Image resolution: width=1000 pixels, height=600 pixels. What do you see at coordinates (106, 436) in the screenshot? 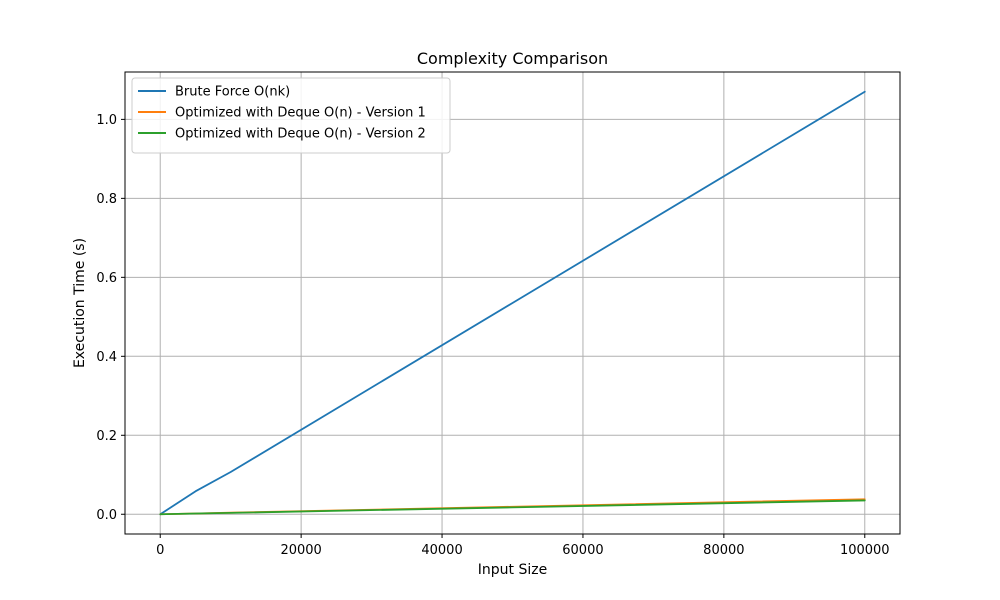
I see `y-tick-label: 0.2` at bounding box center [106, 436].